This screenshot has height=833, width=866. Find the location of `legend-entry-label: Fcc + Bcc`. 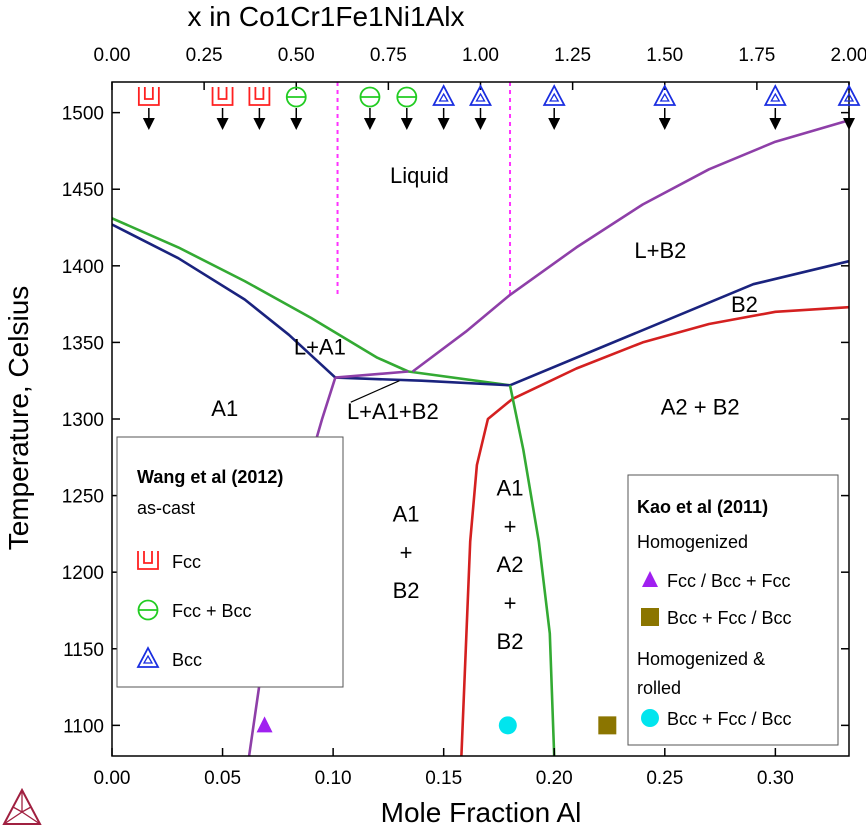

legend-entry-label: Fcc + Bcc is located at coordinates (212, 611).